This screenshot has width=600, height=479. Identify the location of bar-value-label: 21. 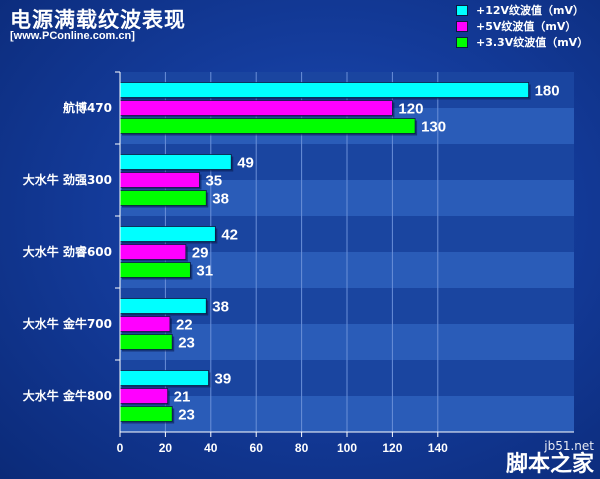
(182, 397).